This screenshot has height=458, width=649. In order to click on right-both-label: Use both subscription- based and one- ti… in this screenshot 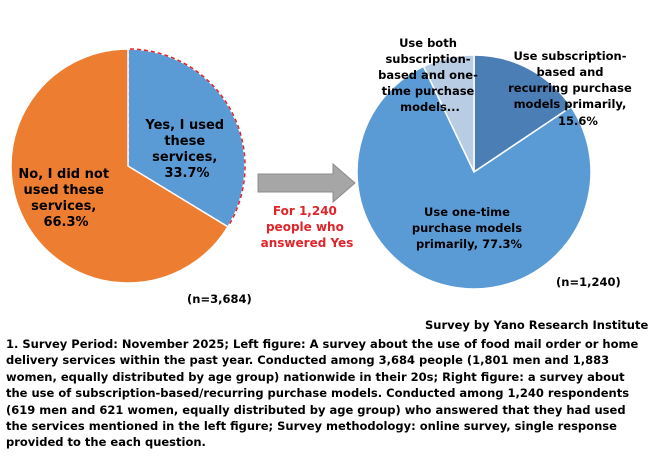, I will do `click(430, 75)`.